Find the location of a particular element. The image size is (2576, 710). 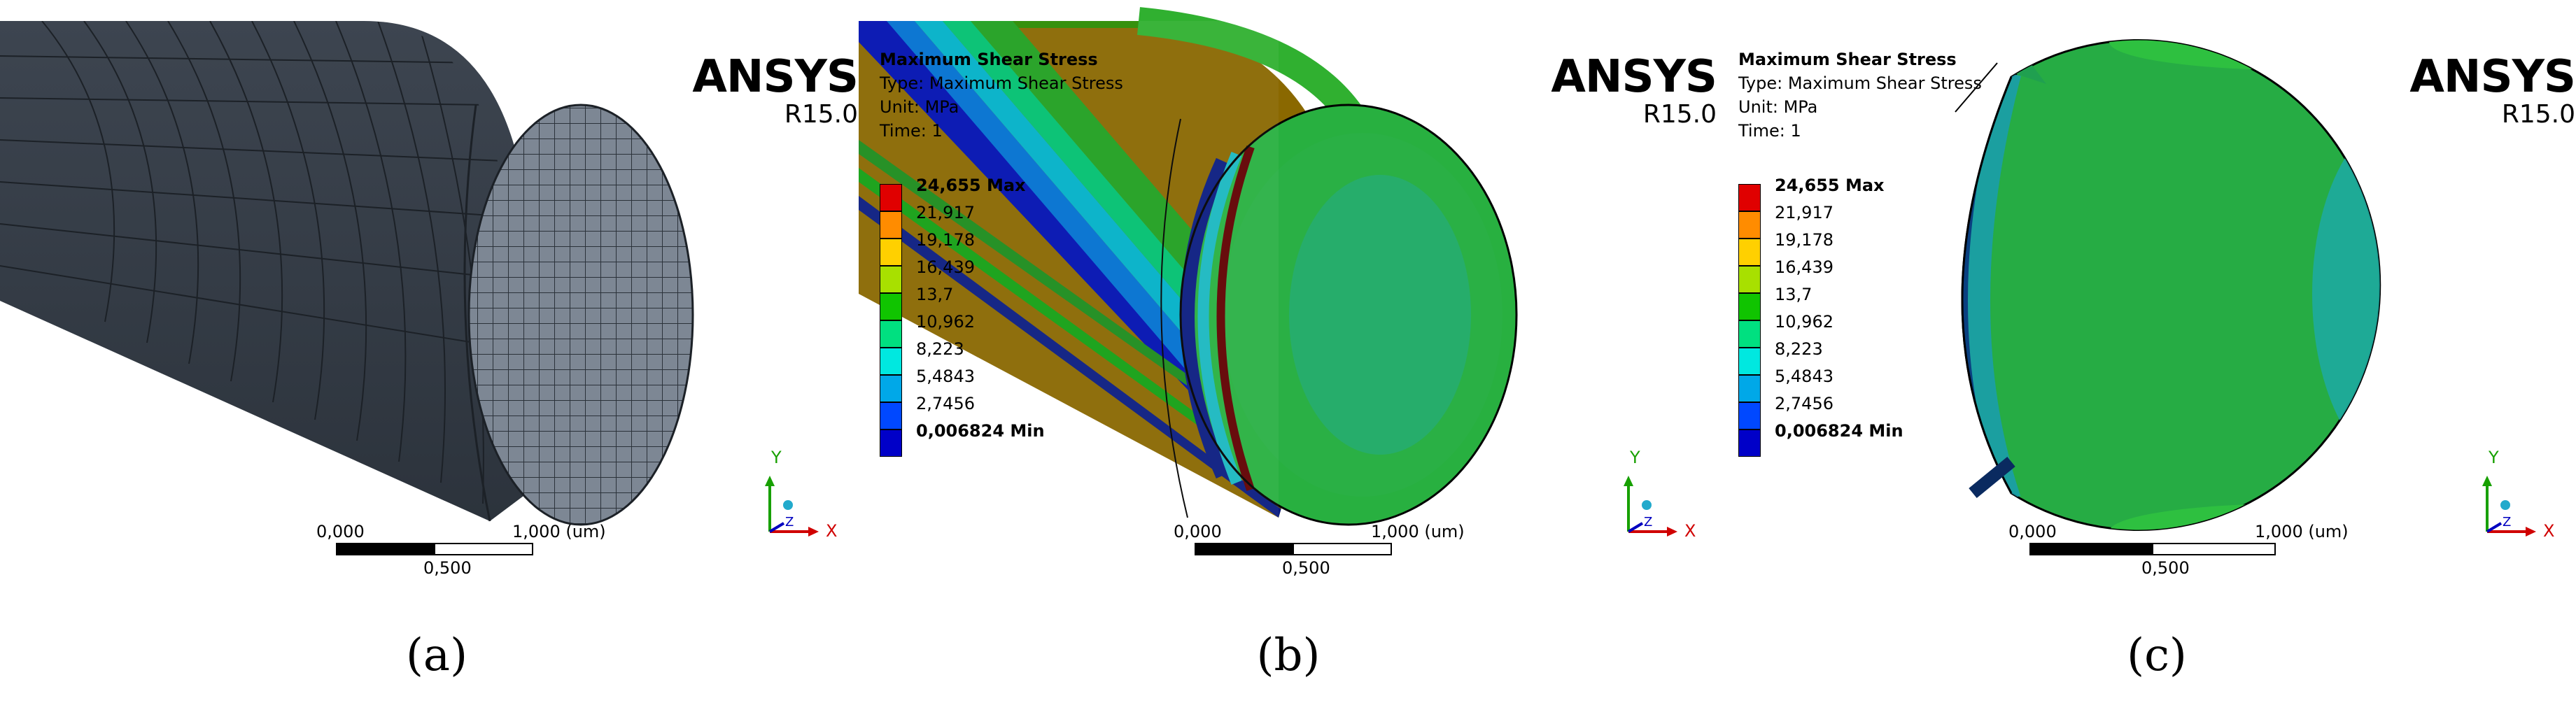

figure-caption: (b) is located at coordinates (1288, 656).